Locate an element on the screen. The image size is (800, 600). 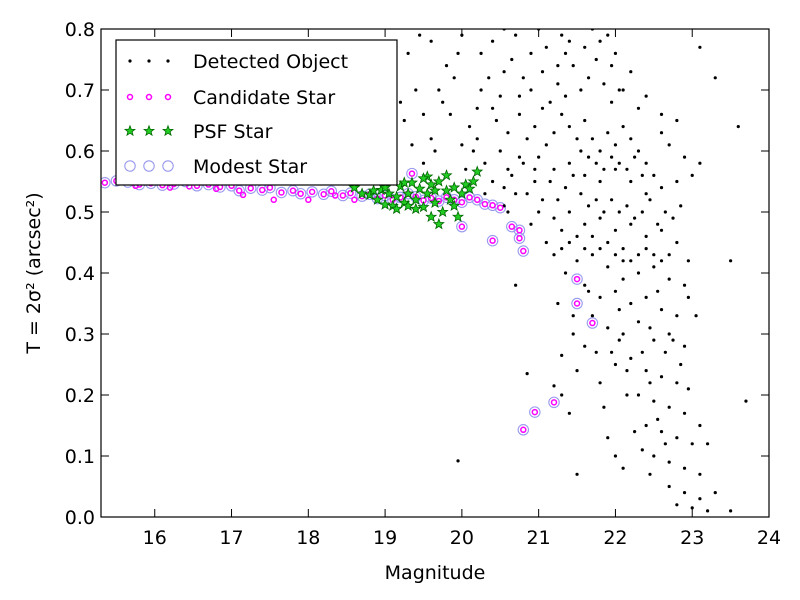
x-tick-label: 17 is located at coordinates (231, 538).